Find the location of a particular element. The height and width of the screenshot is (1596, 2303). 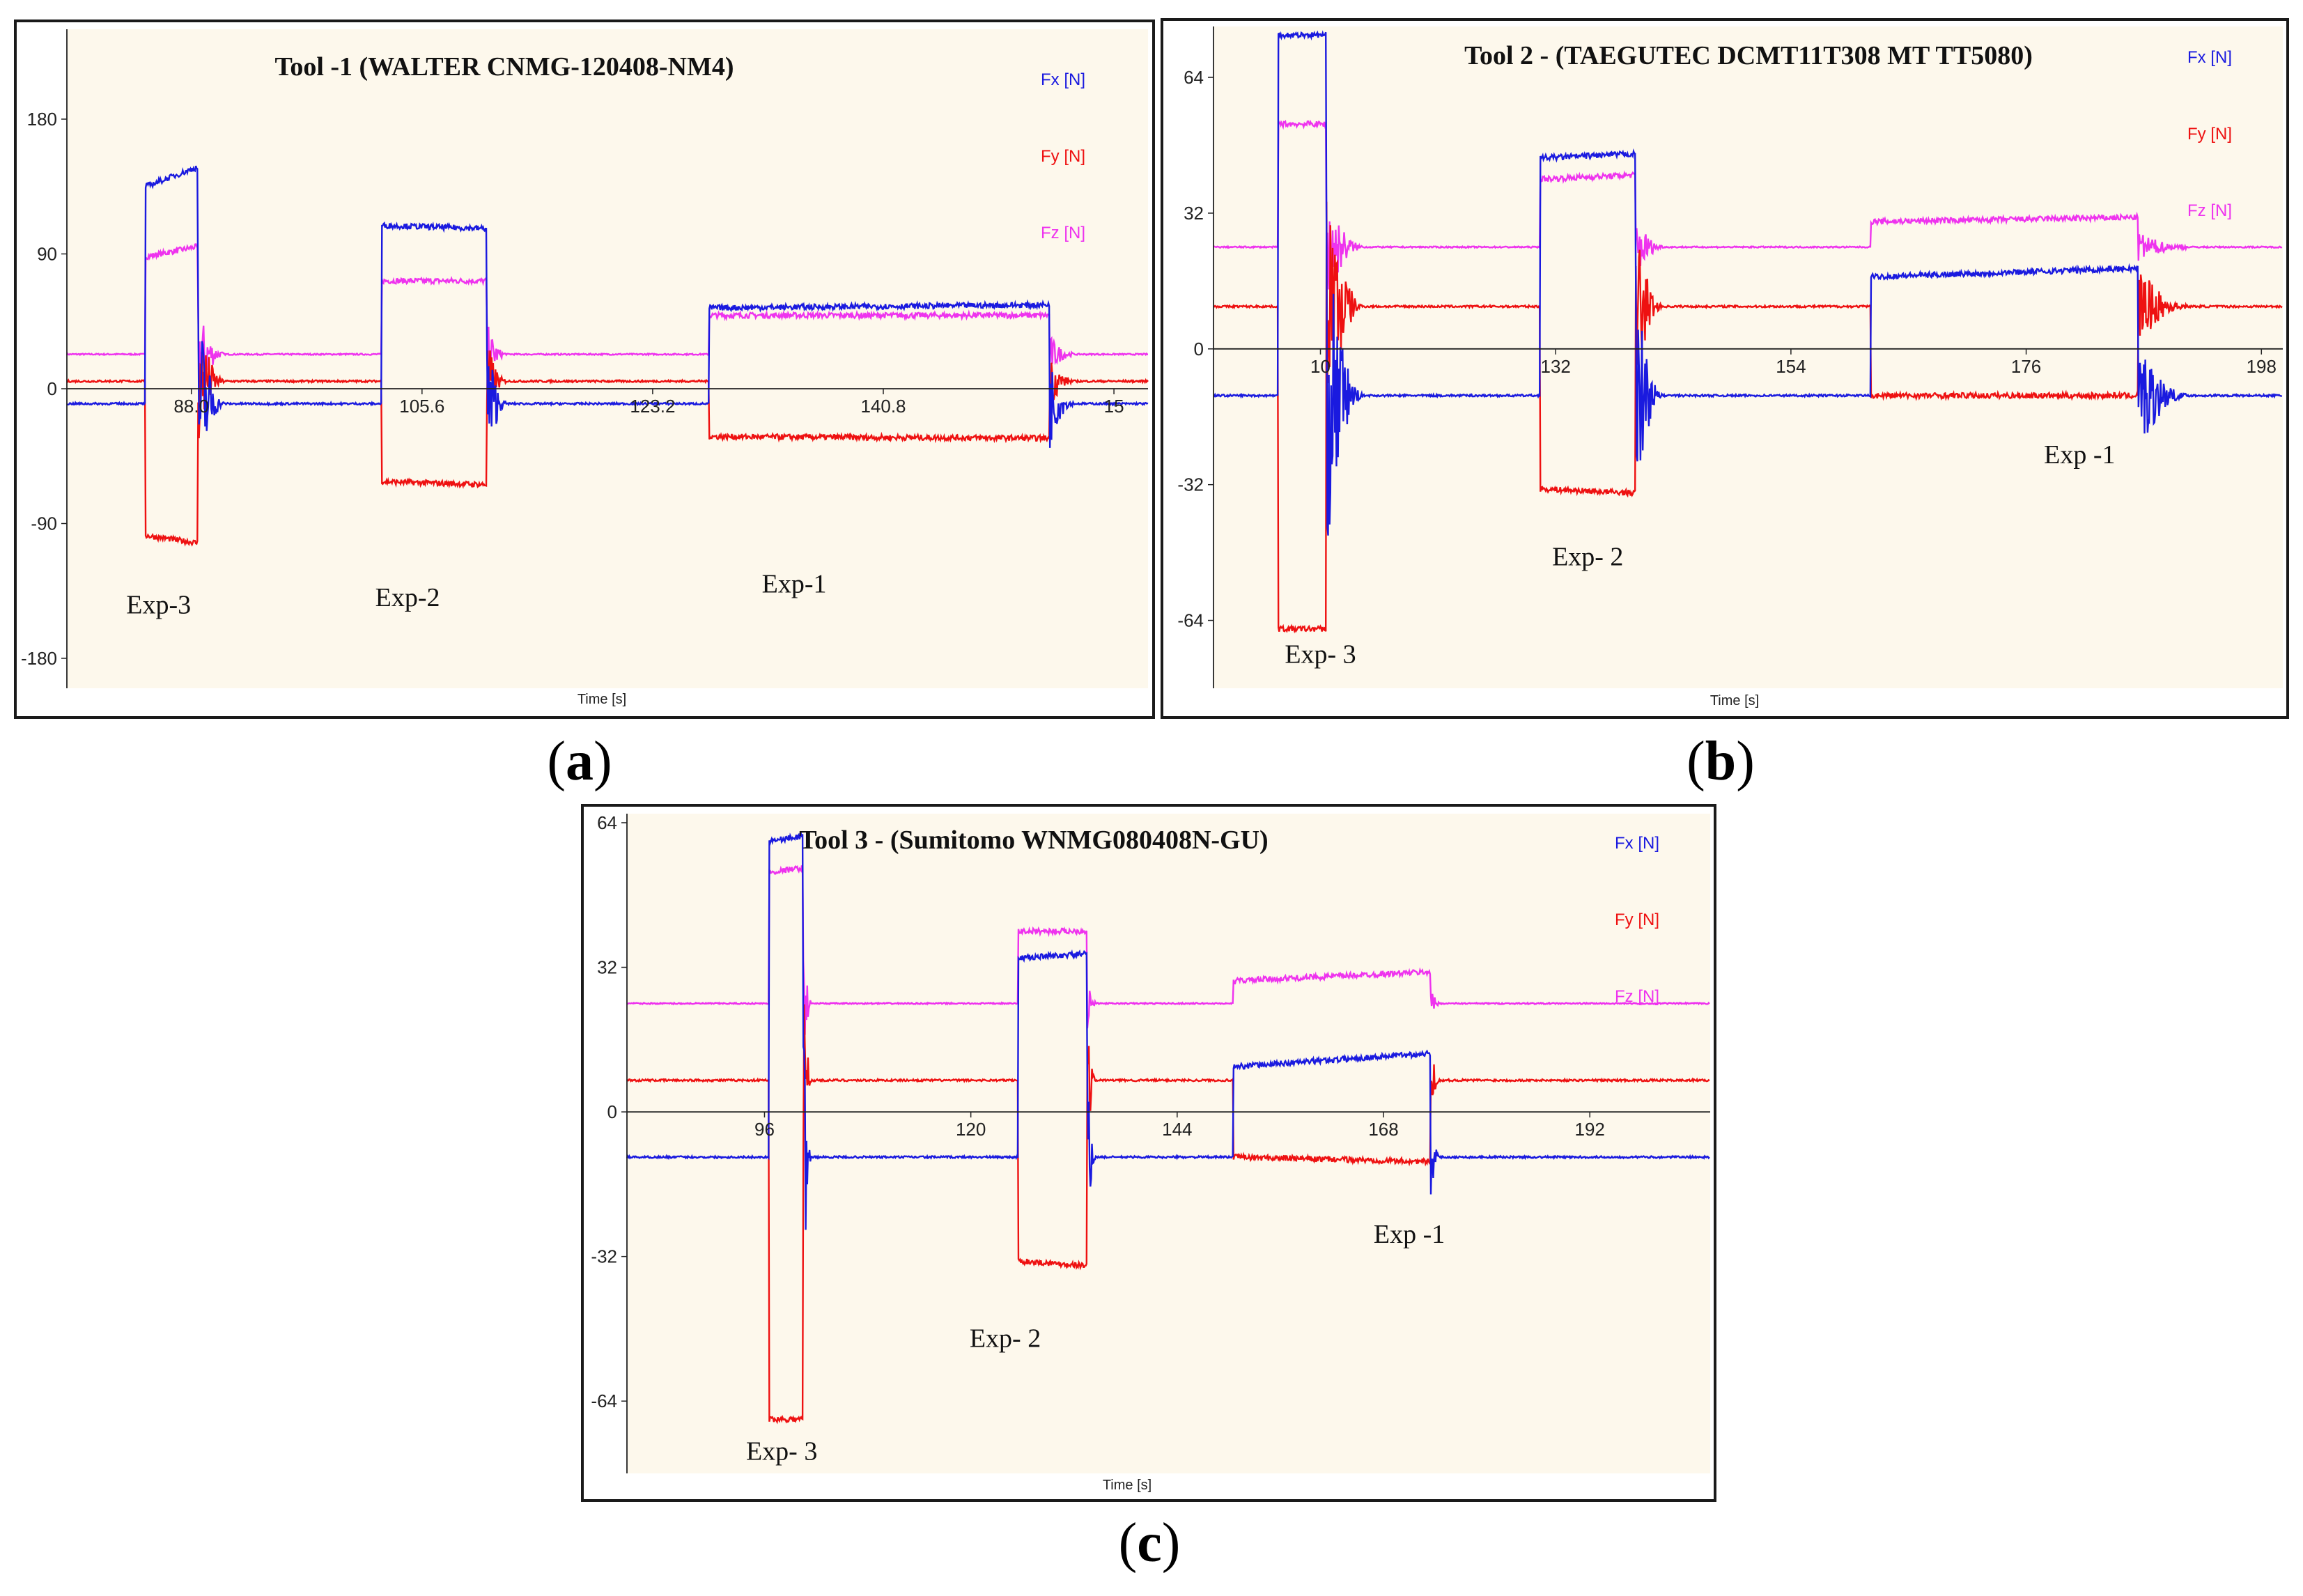

x-tick-label: 96 is located at coordinates (764, 1129).